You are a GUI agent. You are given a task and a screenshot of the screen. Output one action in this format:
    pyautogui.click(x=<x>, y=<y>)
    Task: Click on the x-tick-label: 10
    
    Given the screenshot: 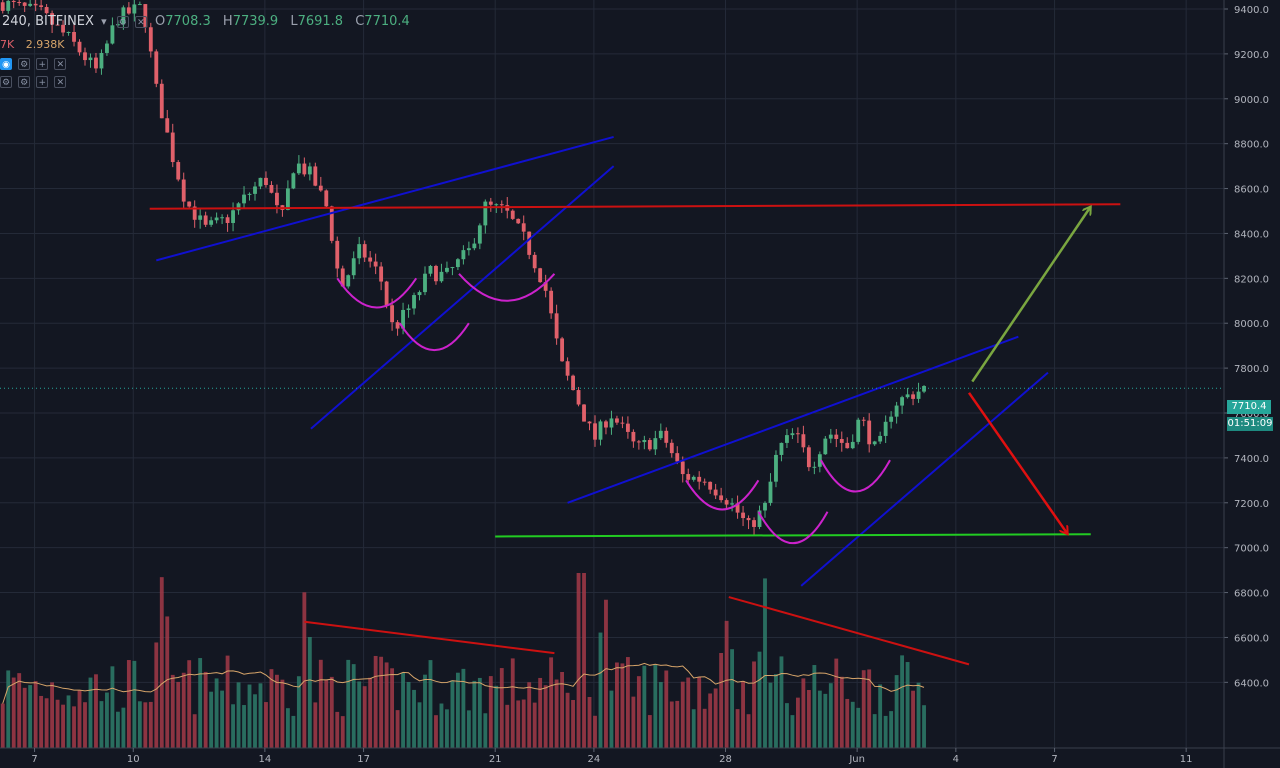 What is the action you would take?
    pyautogui.click(x=133, y=759)
    